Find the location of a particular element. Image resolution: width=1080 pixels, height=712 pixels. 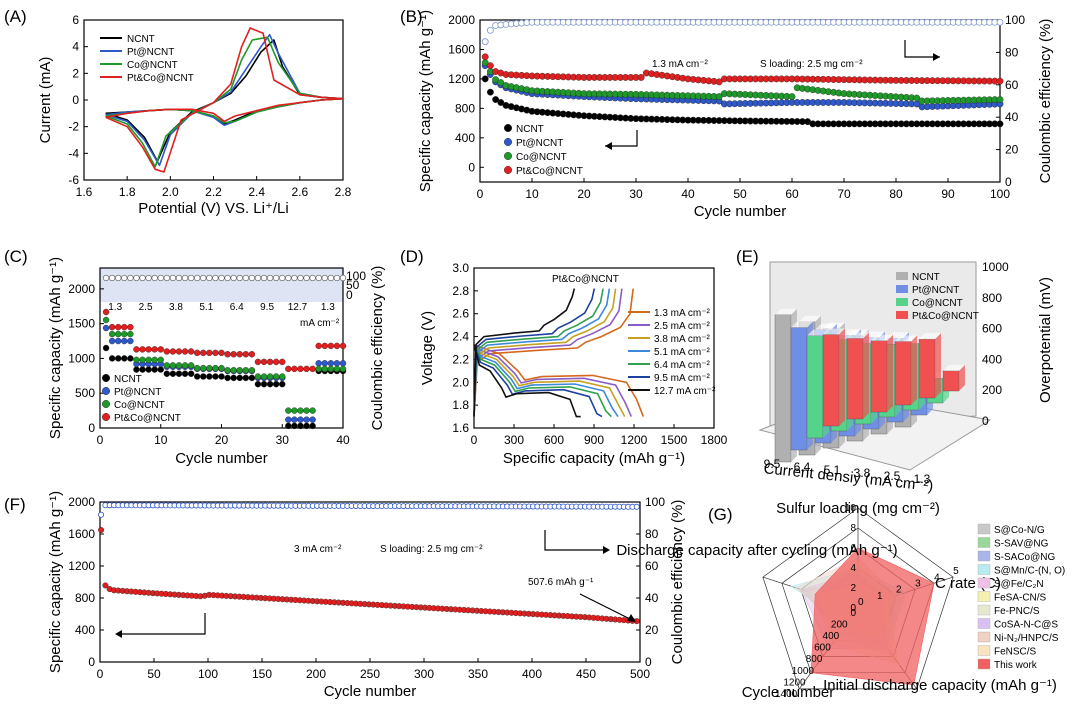

annotation-loading: S loading: 2.5 mg cm⁻² is located at coordinates (811, 64).